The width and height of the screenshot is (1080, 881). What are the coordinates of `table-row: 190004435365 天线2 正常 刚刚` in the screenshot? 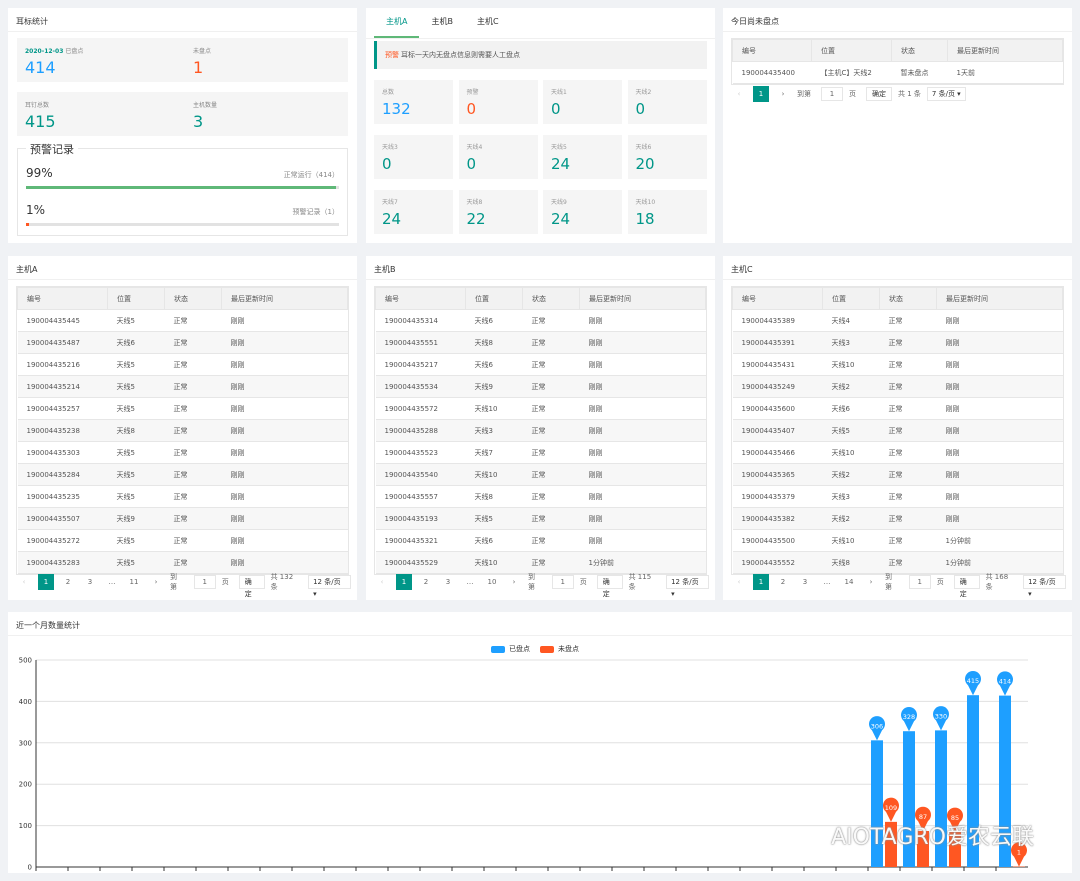 It's located at (897, 474).